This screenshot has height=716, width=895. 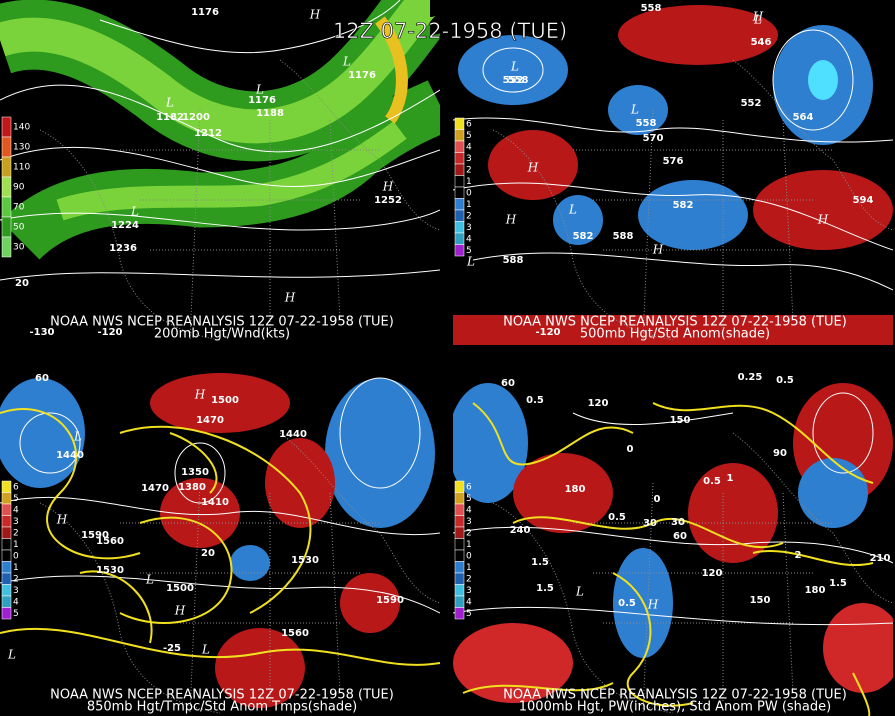 What do you see at coordinates (540, 562) in the screenshot?
I see `contour-label: 1.5` at bounding box center [540, 562].